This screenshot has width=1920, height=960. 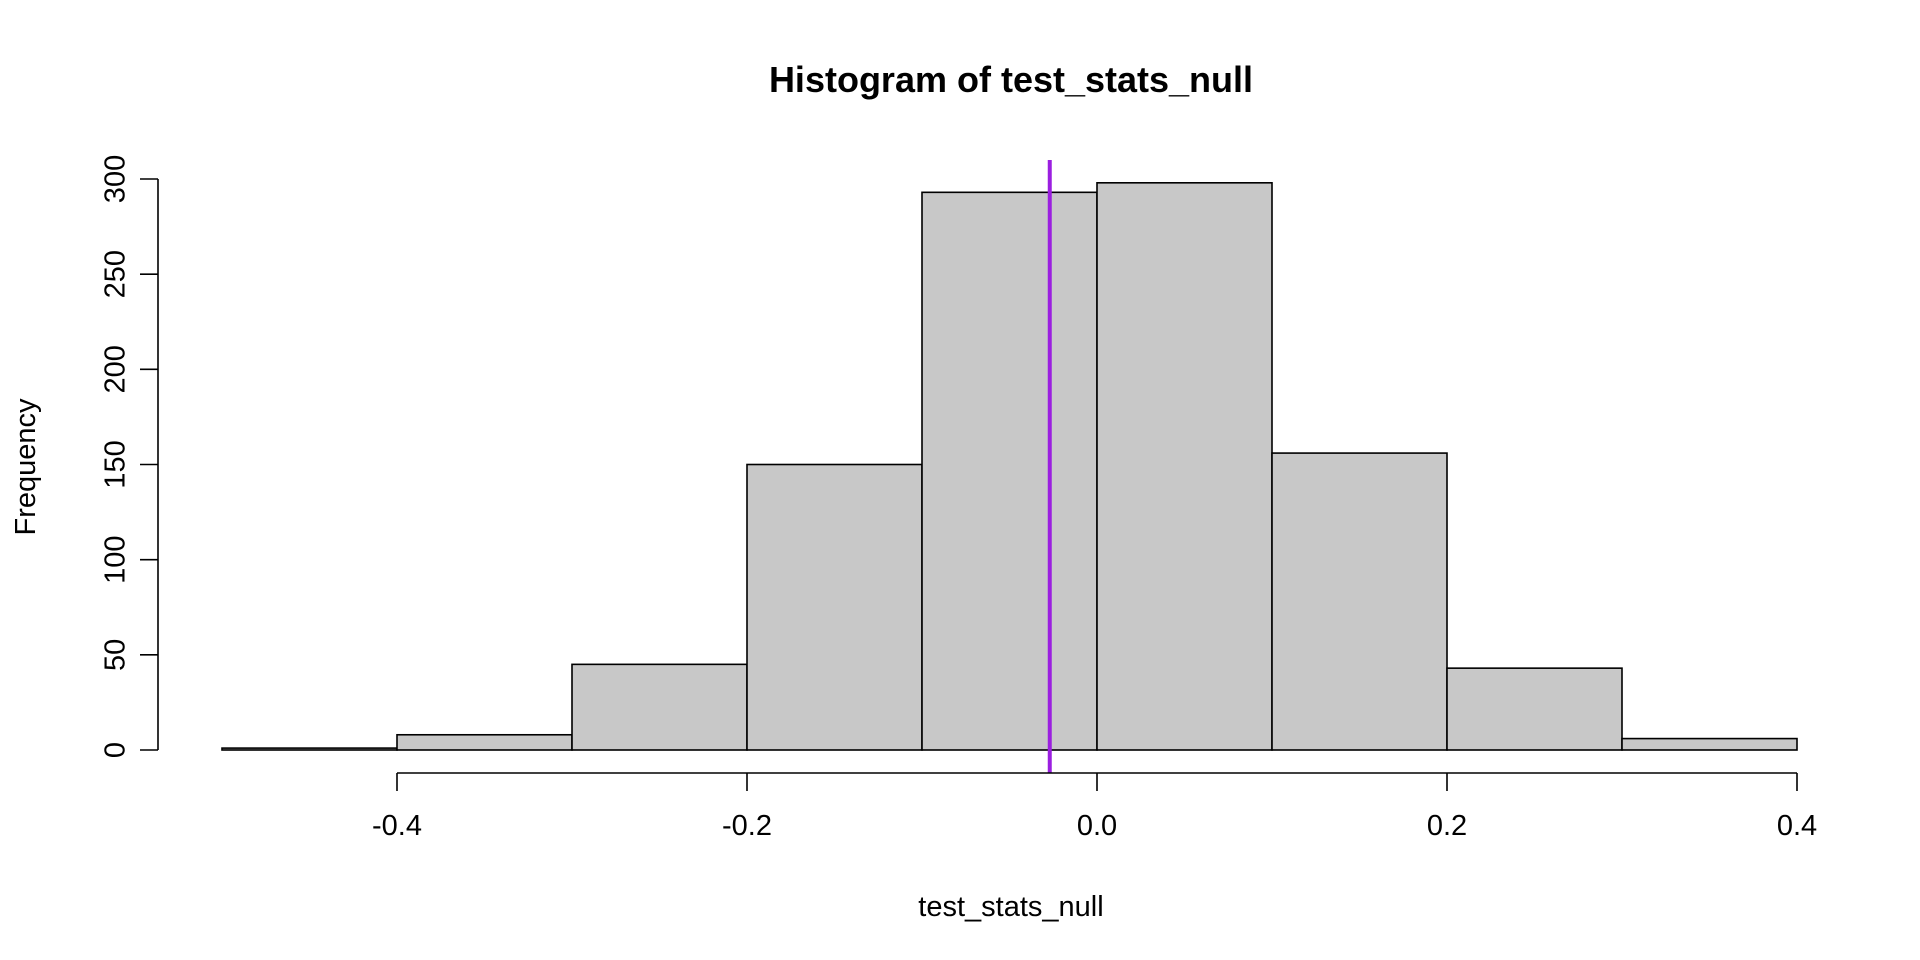 What do you see at coordinates (116, 369) in the screenshot?
I see `y-tick-label: 200` at bounding box center [116, 369].